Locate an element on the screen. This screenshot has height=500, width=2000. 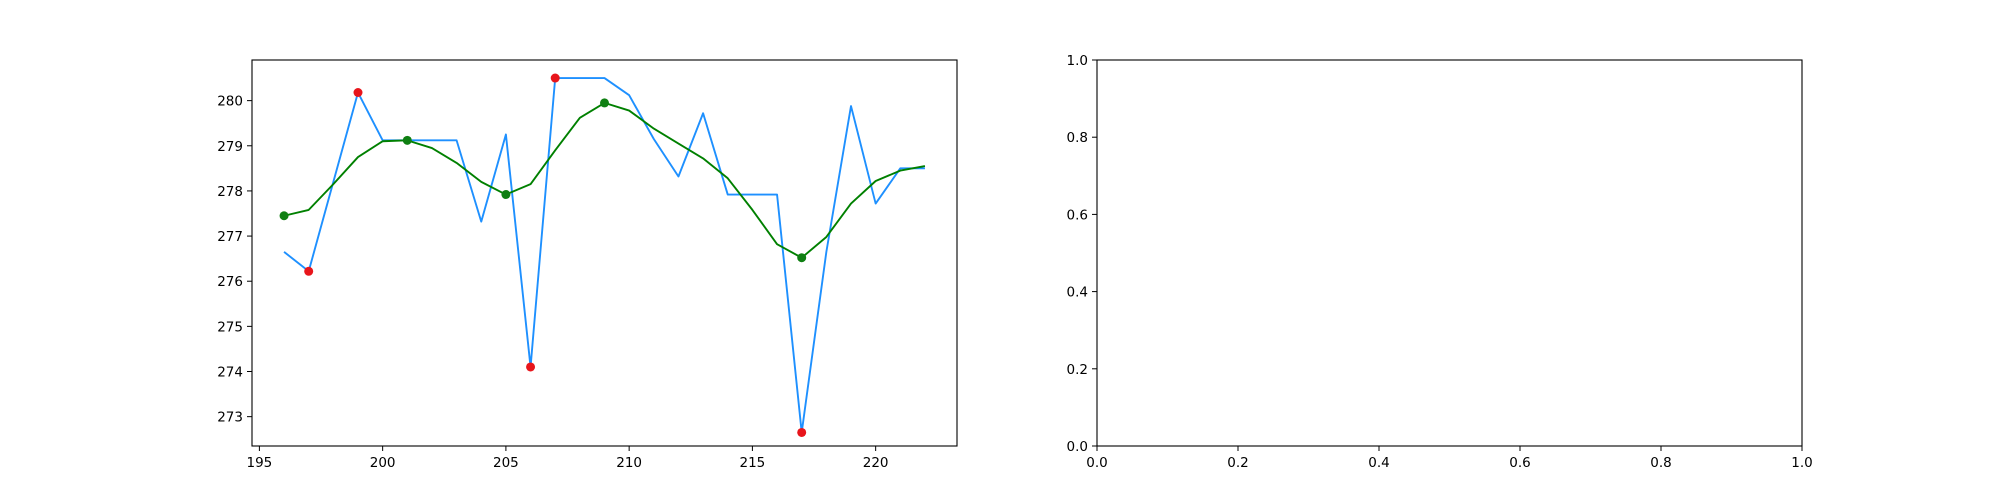
x-tick-label: 215 is located at coordinates (753, 463).